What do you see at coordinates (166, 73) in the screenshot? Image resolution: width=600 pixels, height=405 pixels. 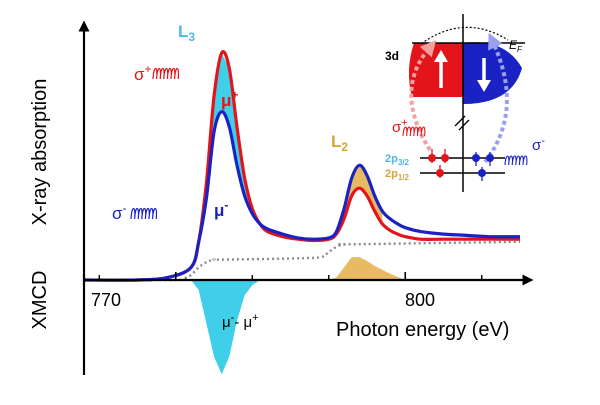 I see `sigma-plus-helix-icon` at bounding box center [166, 73].